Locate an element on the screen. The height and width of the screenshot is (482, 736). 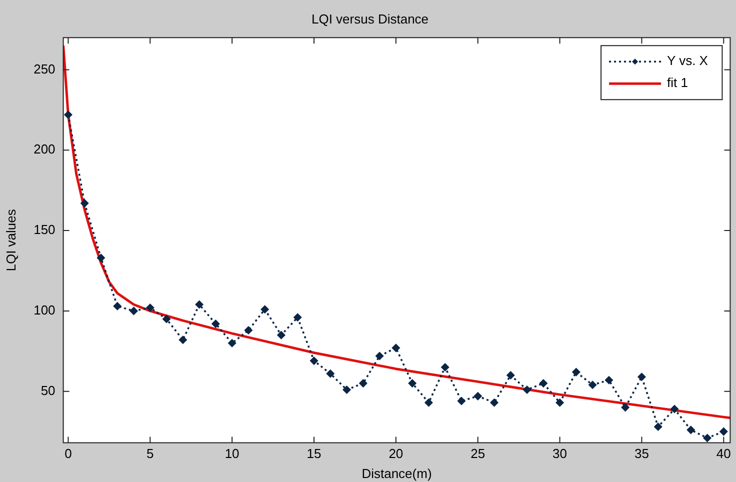
x-tick-label: 35 is located at coordinates (641, 454).